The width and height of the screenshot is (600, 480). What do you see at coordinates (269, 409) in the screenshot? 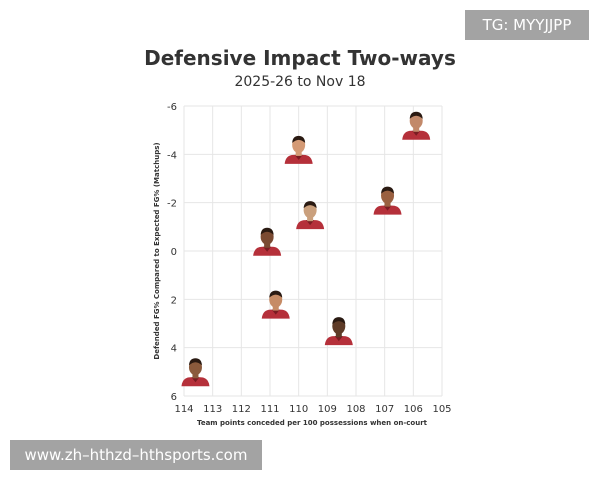
I see `x-tick-label: 111` at bounding box center [269, 409].